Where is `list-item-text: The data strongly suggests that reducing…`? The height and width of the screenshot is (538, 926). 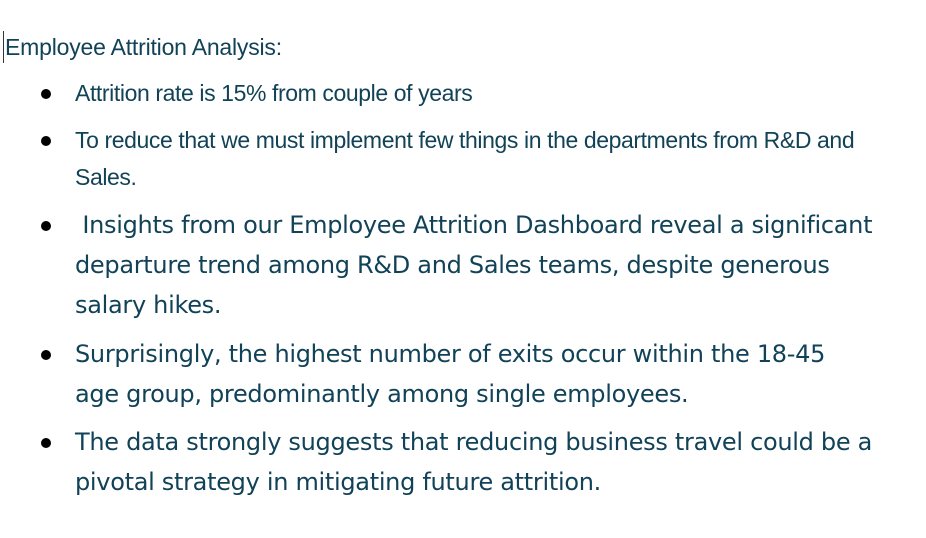
list-item-text: The data strongly suggests that reducing… is located at coordinates (497, 462).